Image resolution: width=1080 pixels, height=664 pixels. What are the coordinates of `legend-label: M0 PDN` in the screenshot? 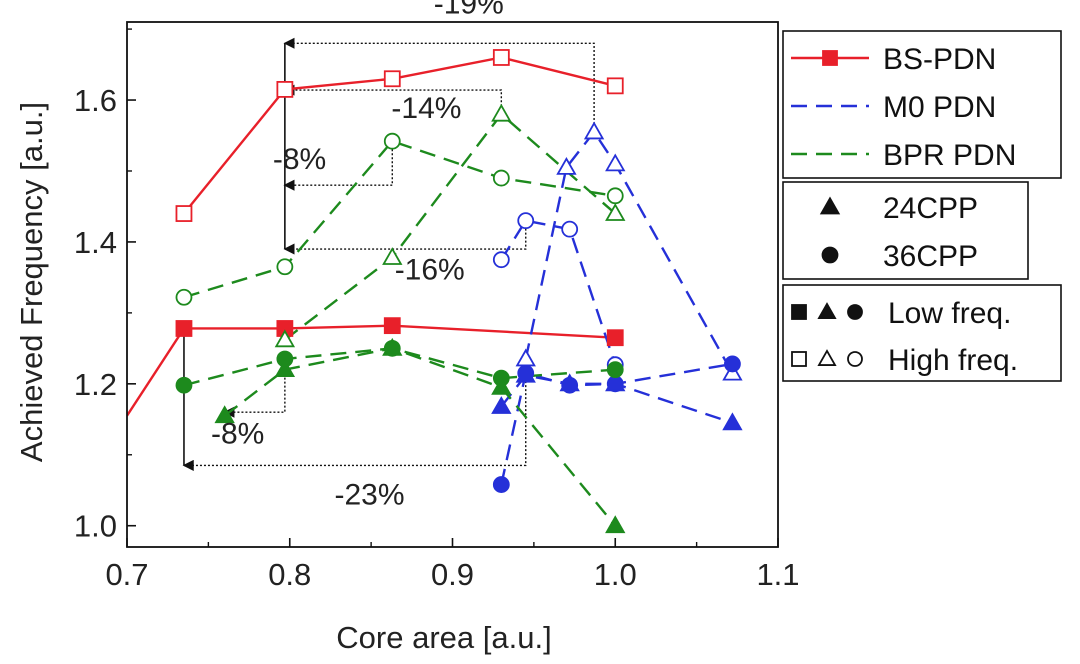 It's located at (939, 107).